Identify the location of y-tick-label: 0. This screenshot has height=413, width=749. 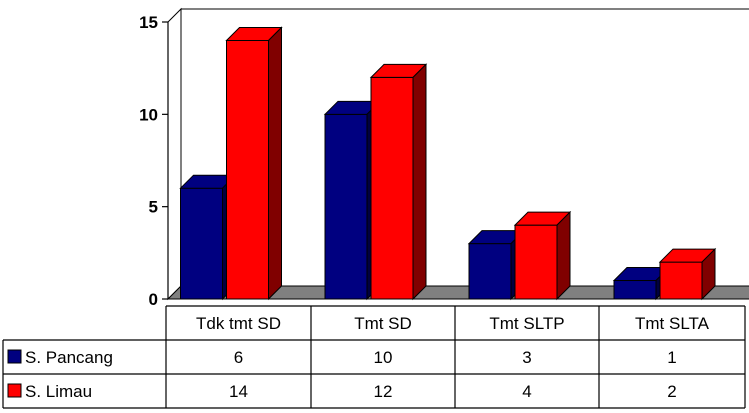
(153, 299).